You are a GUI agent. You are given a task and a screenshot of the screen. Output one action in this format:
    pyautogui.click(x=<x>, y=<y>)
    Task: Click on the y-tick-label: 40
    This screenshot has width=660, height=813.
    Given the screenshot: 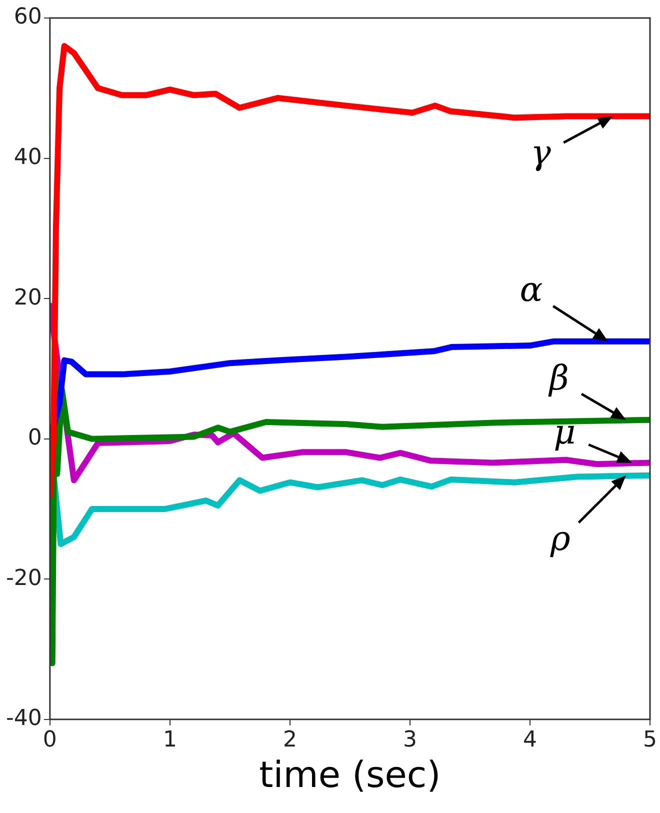 What is the action you would take?
    pyautogui.click(x=28, y=157)
    